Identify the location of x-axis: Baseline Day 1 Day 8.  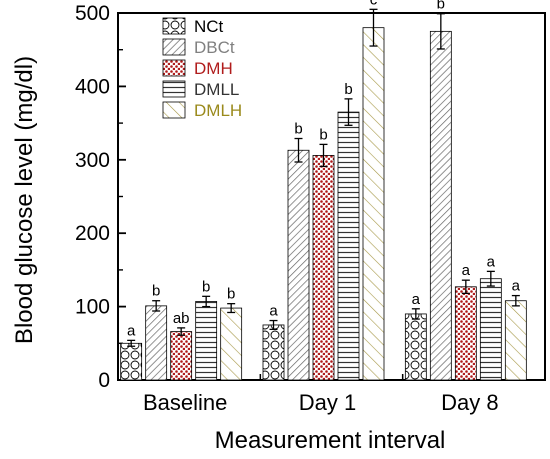
(321, 394).